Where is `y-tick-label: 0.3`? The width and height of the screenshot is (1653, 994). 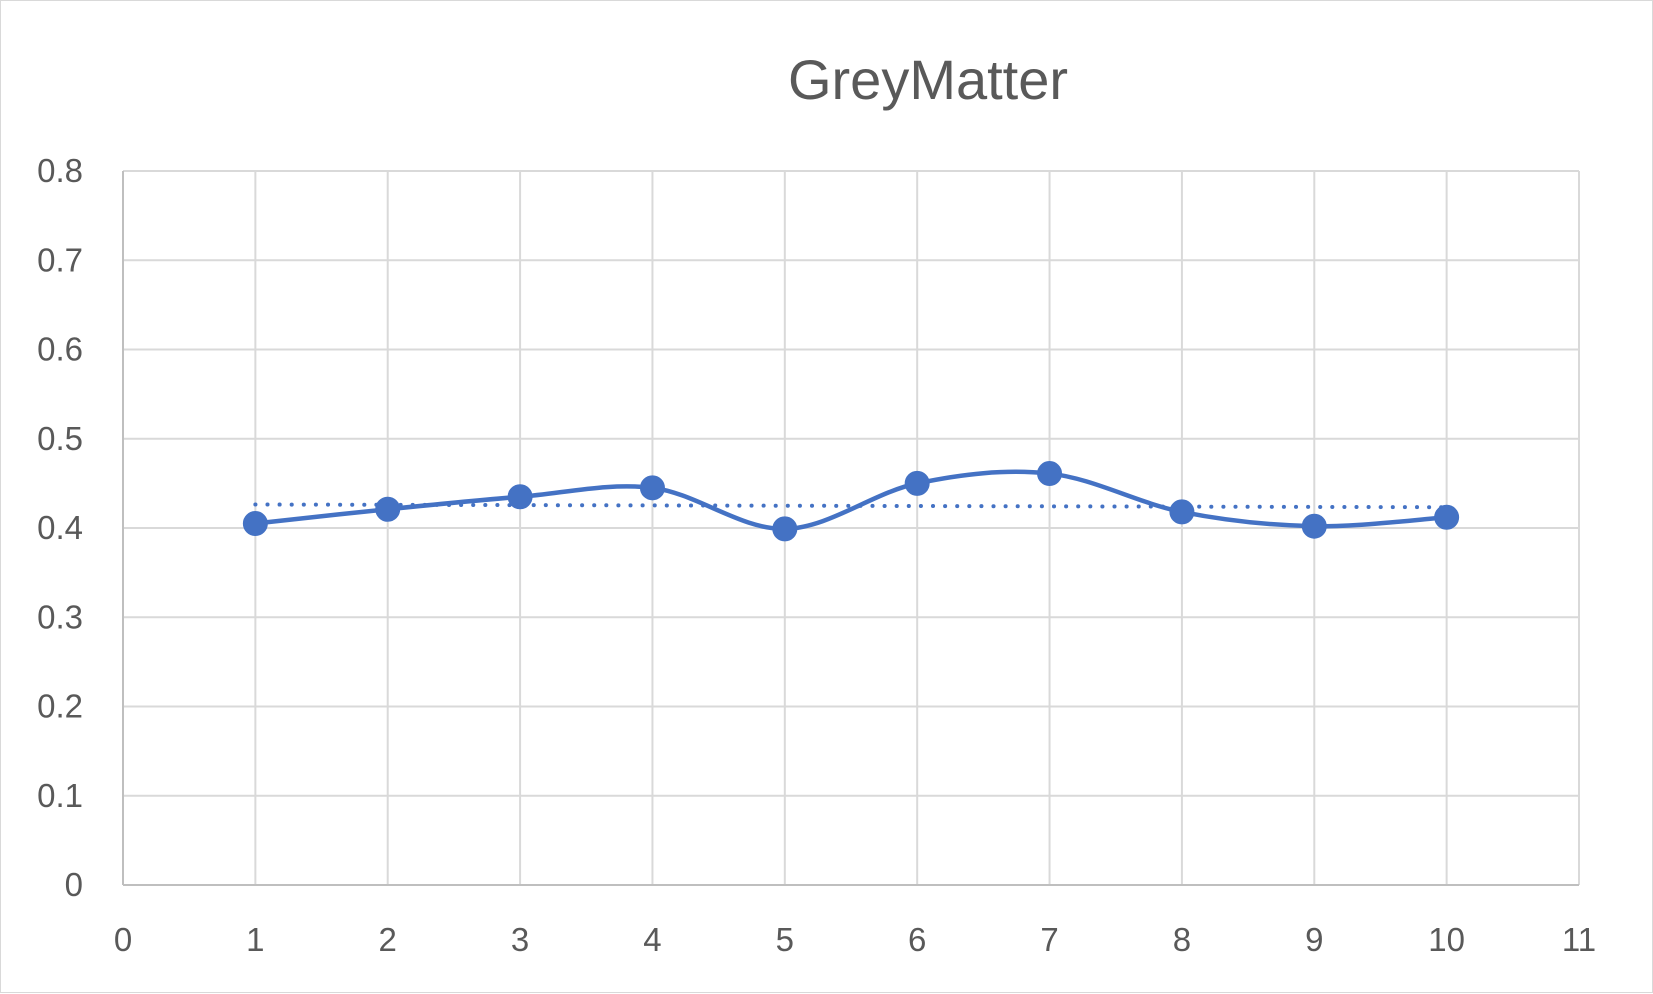 y-tick-label: 0.3 is located at coordinates (60, 616).